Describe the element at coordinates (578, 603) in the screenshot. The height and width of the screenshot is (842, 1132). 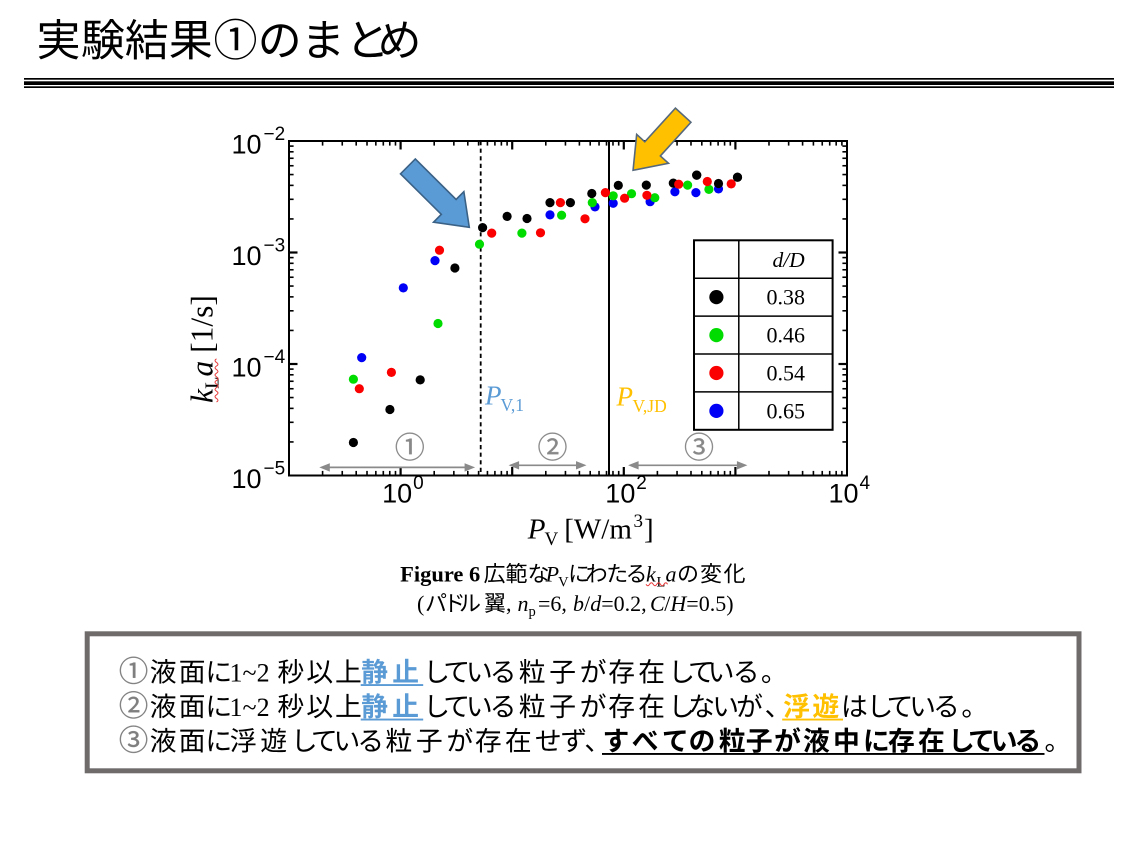
I see `svg-text: b` at that location.